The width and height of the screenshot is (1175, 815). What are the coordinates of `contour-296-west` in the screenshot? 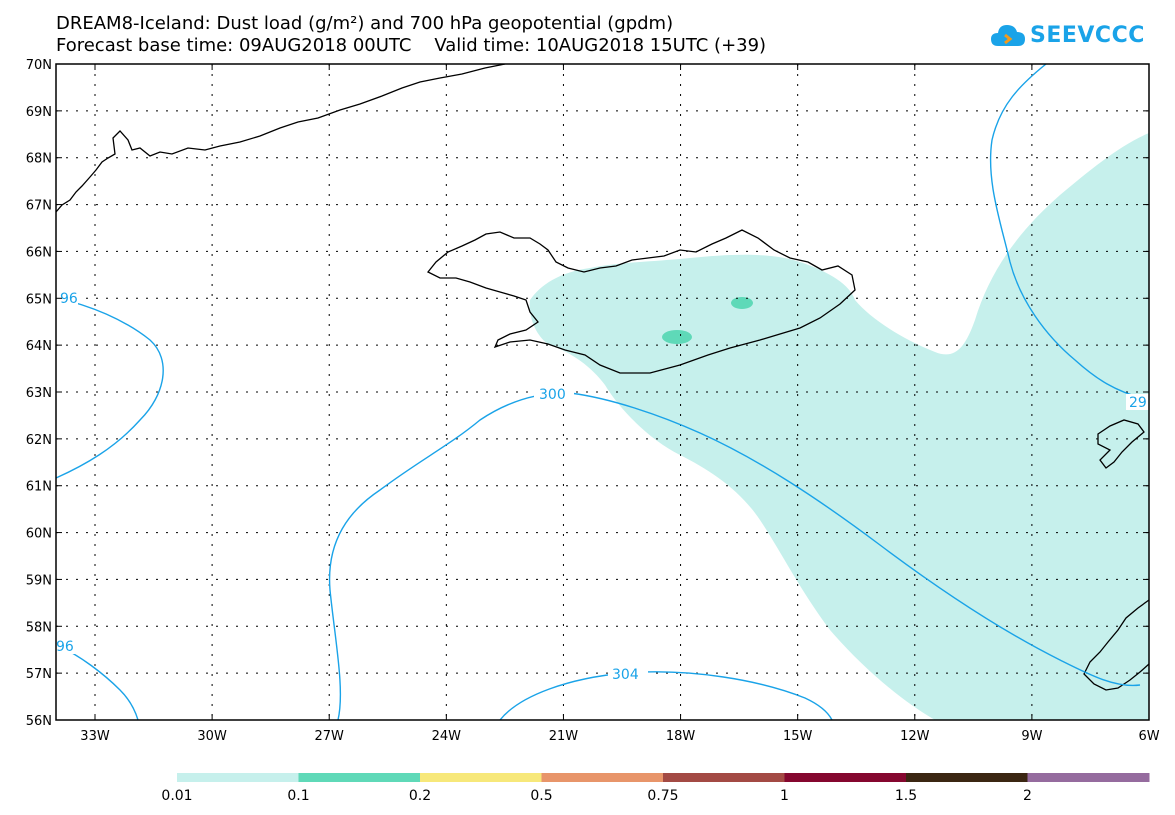 It's located at (110, 388).